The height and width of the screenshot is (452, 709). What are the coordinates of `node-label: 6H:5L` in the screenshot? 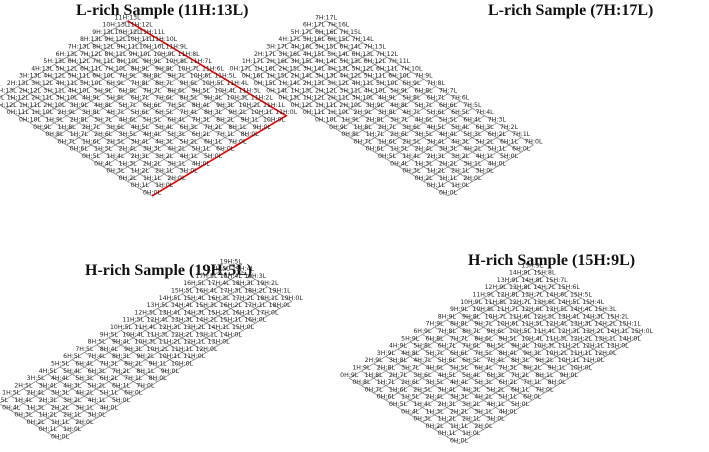 It's located at (164, 112).